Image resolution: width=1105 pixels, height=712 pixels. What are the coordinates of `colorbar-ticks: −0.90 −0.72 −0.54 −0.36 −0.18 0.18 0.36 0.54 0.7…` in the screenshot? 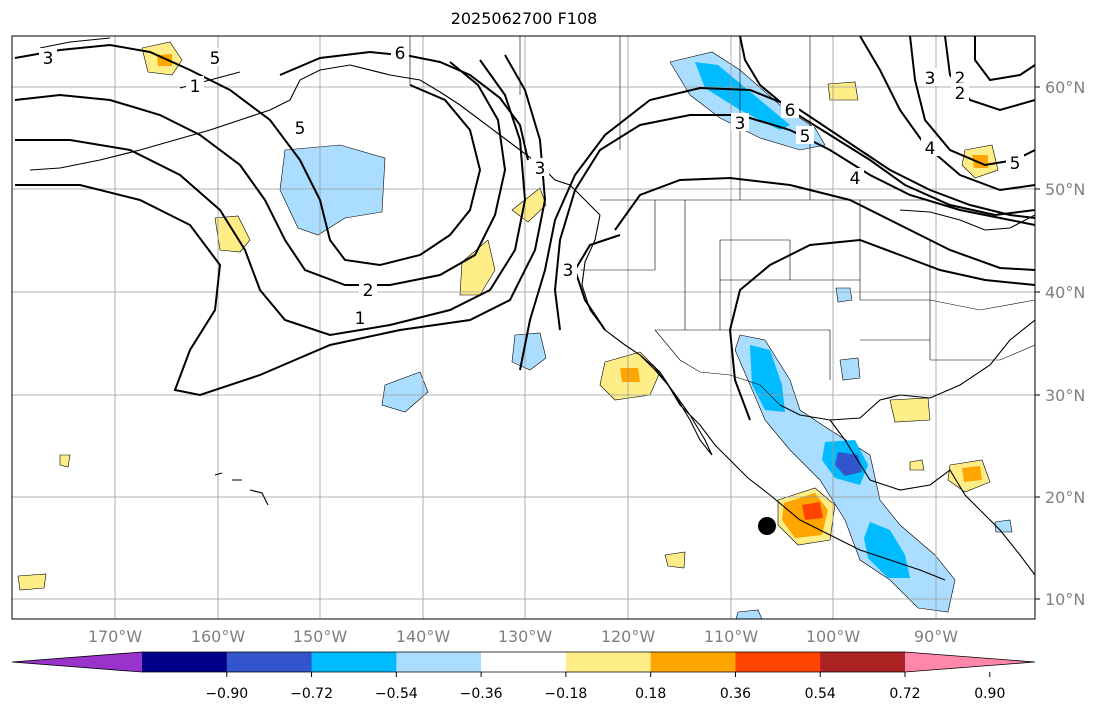 It's located at (605, 687).